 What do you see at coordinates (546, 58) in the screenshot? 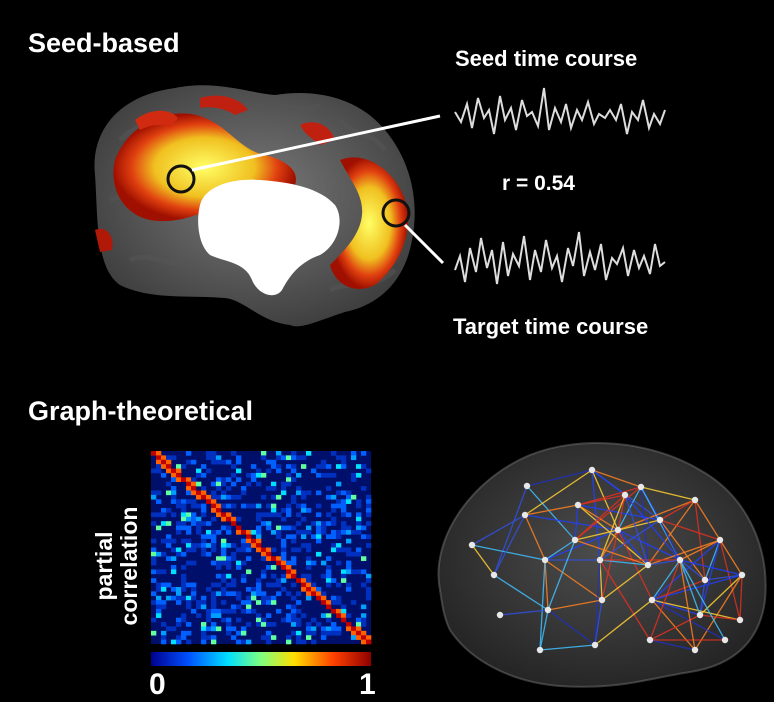
I see `seed-time-course-label: Seed time course` at bounding box center [546, 58].